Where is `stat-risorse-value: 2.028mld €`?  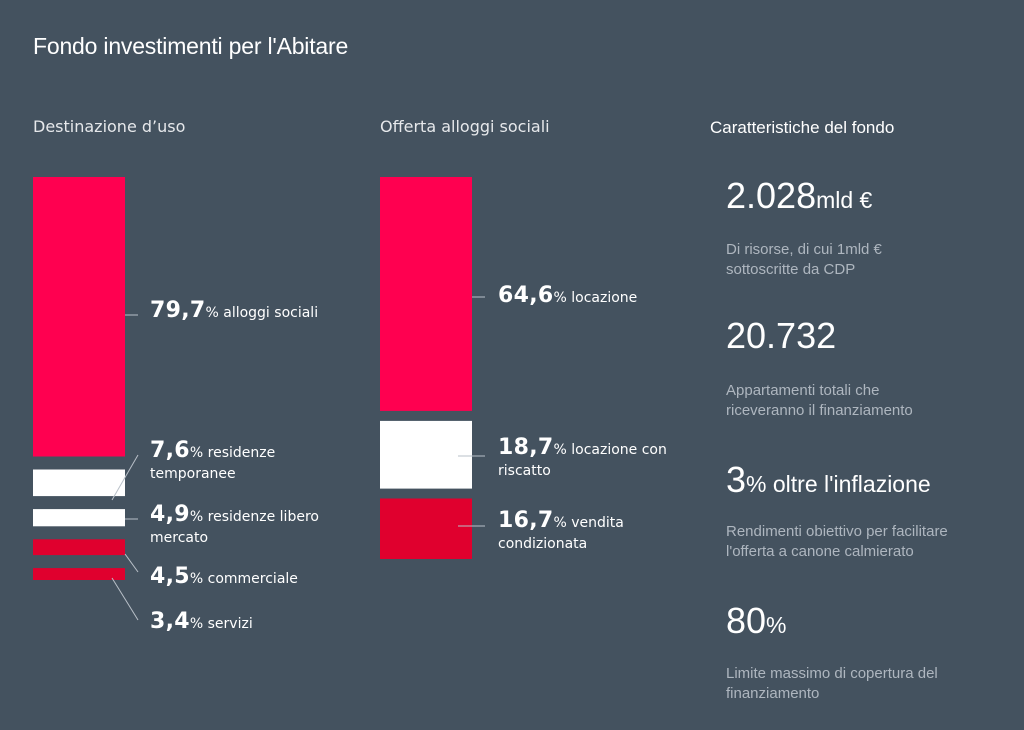 stat-risorse-value: 2.028mld € is located at coordinates (799, 195).